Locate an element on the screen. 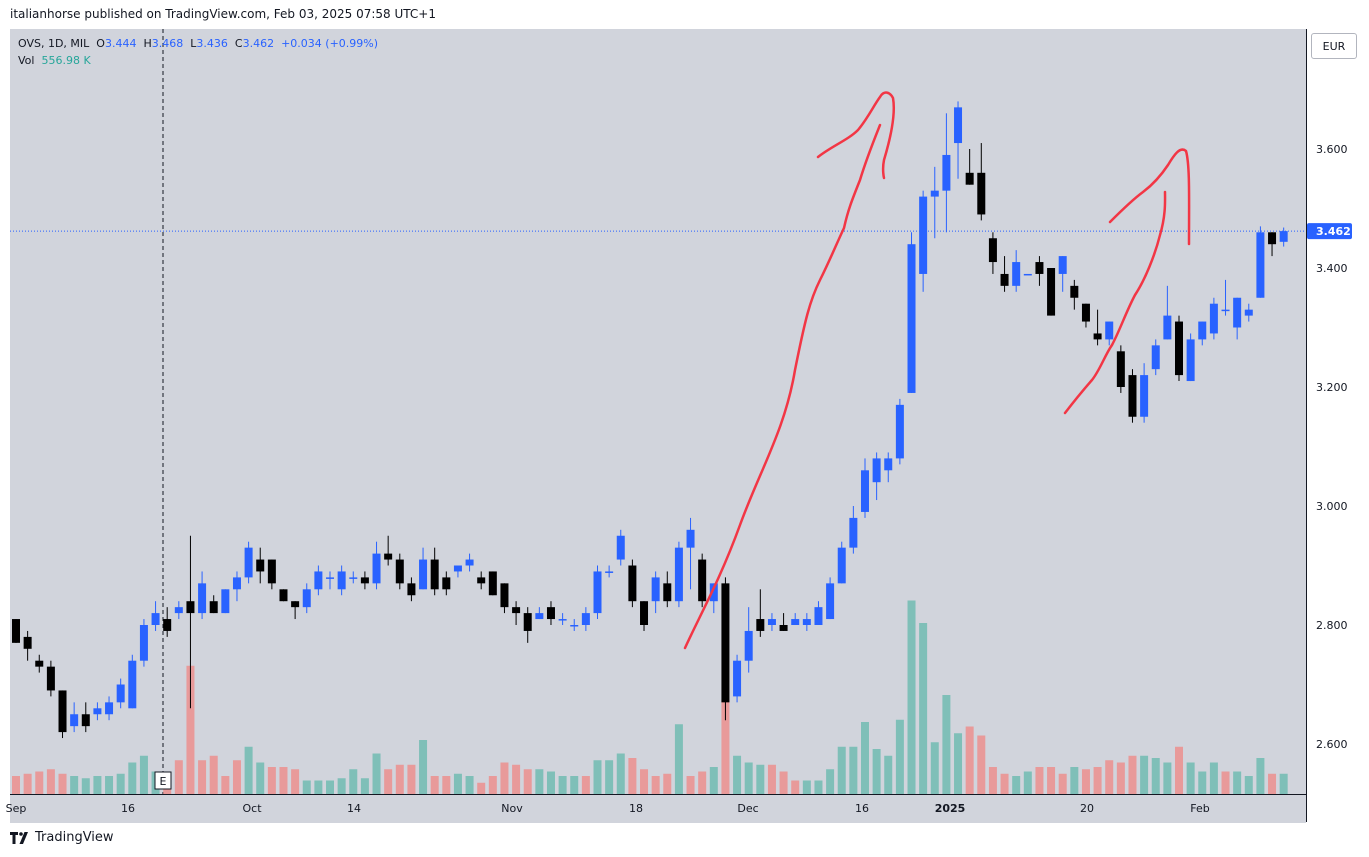 This screenshot has width=1369, height=857. high-label: H is located at coordinates (147, 43).